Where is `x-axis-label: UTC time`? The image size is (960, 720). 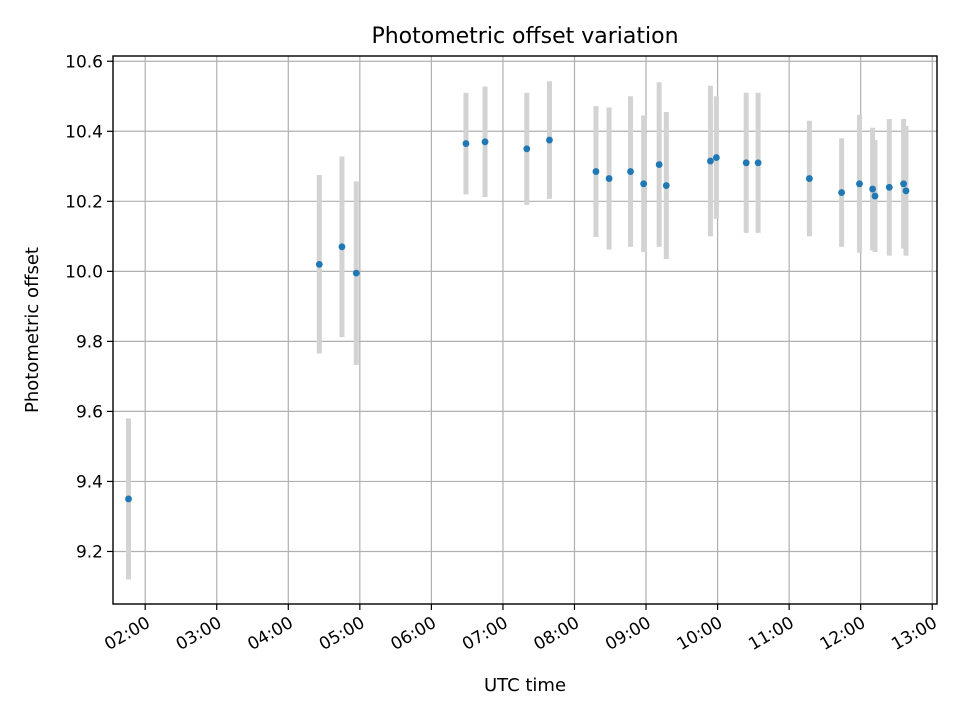 x-axis-label: UTC time is located at coordinates (525, 685).